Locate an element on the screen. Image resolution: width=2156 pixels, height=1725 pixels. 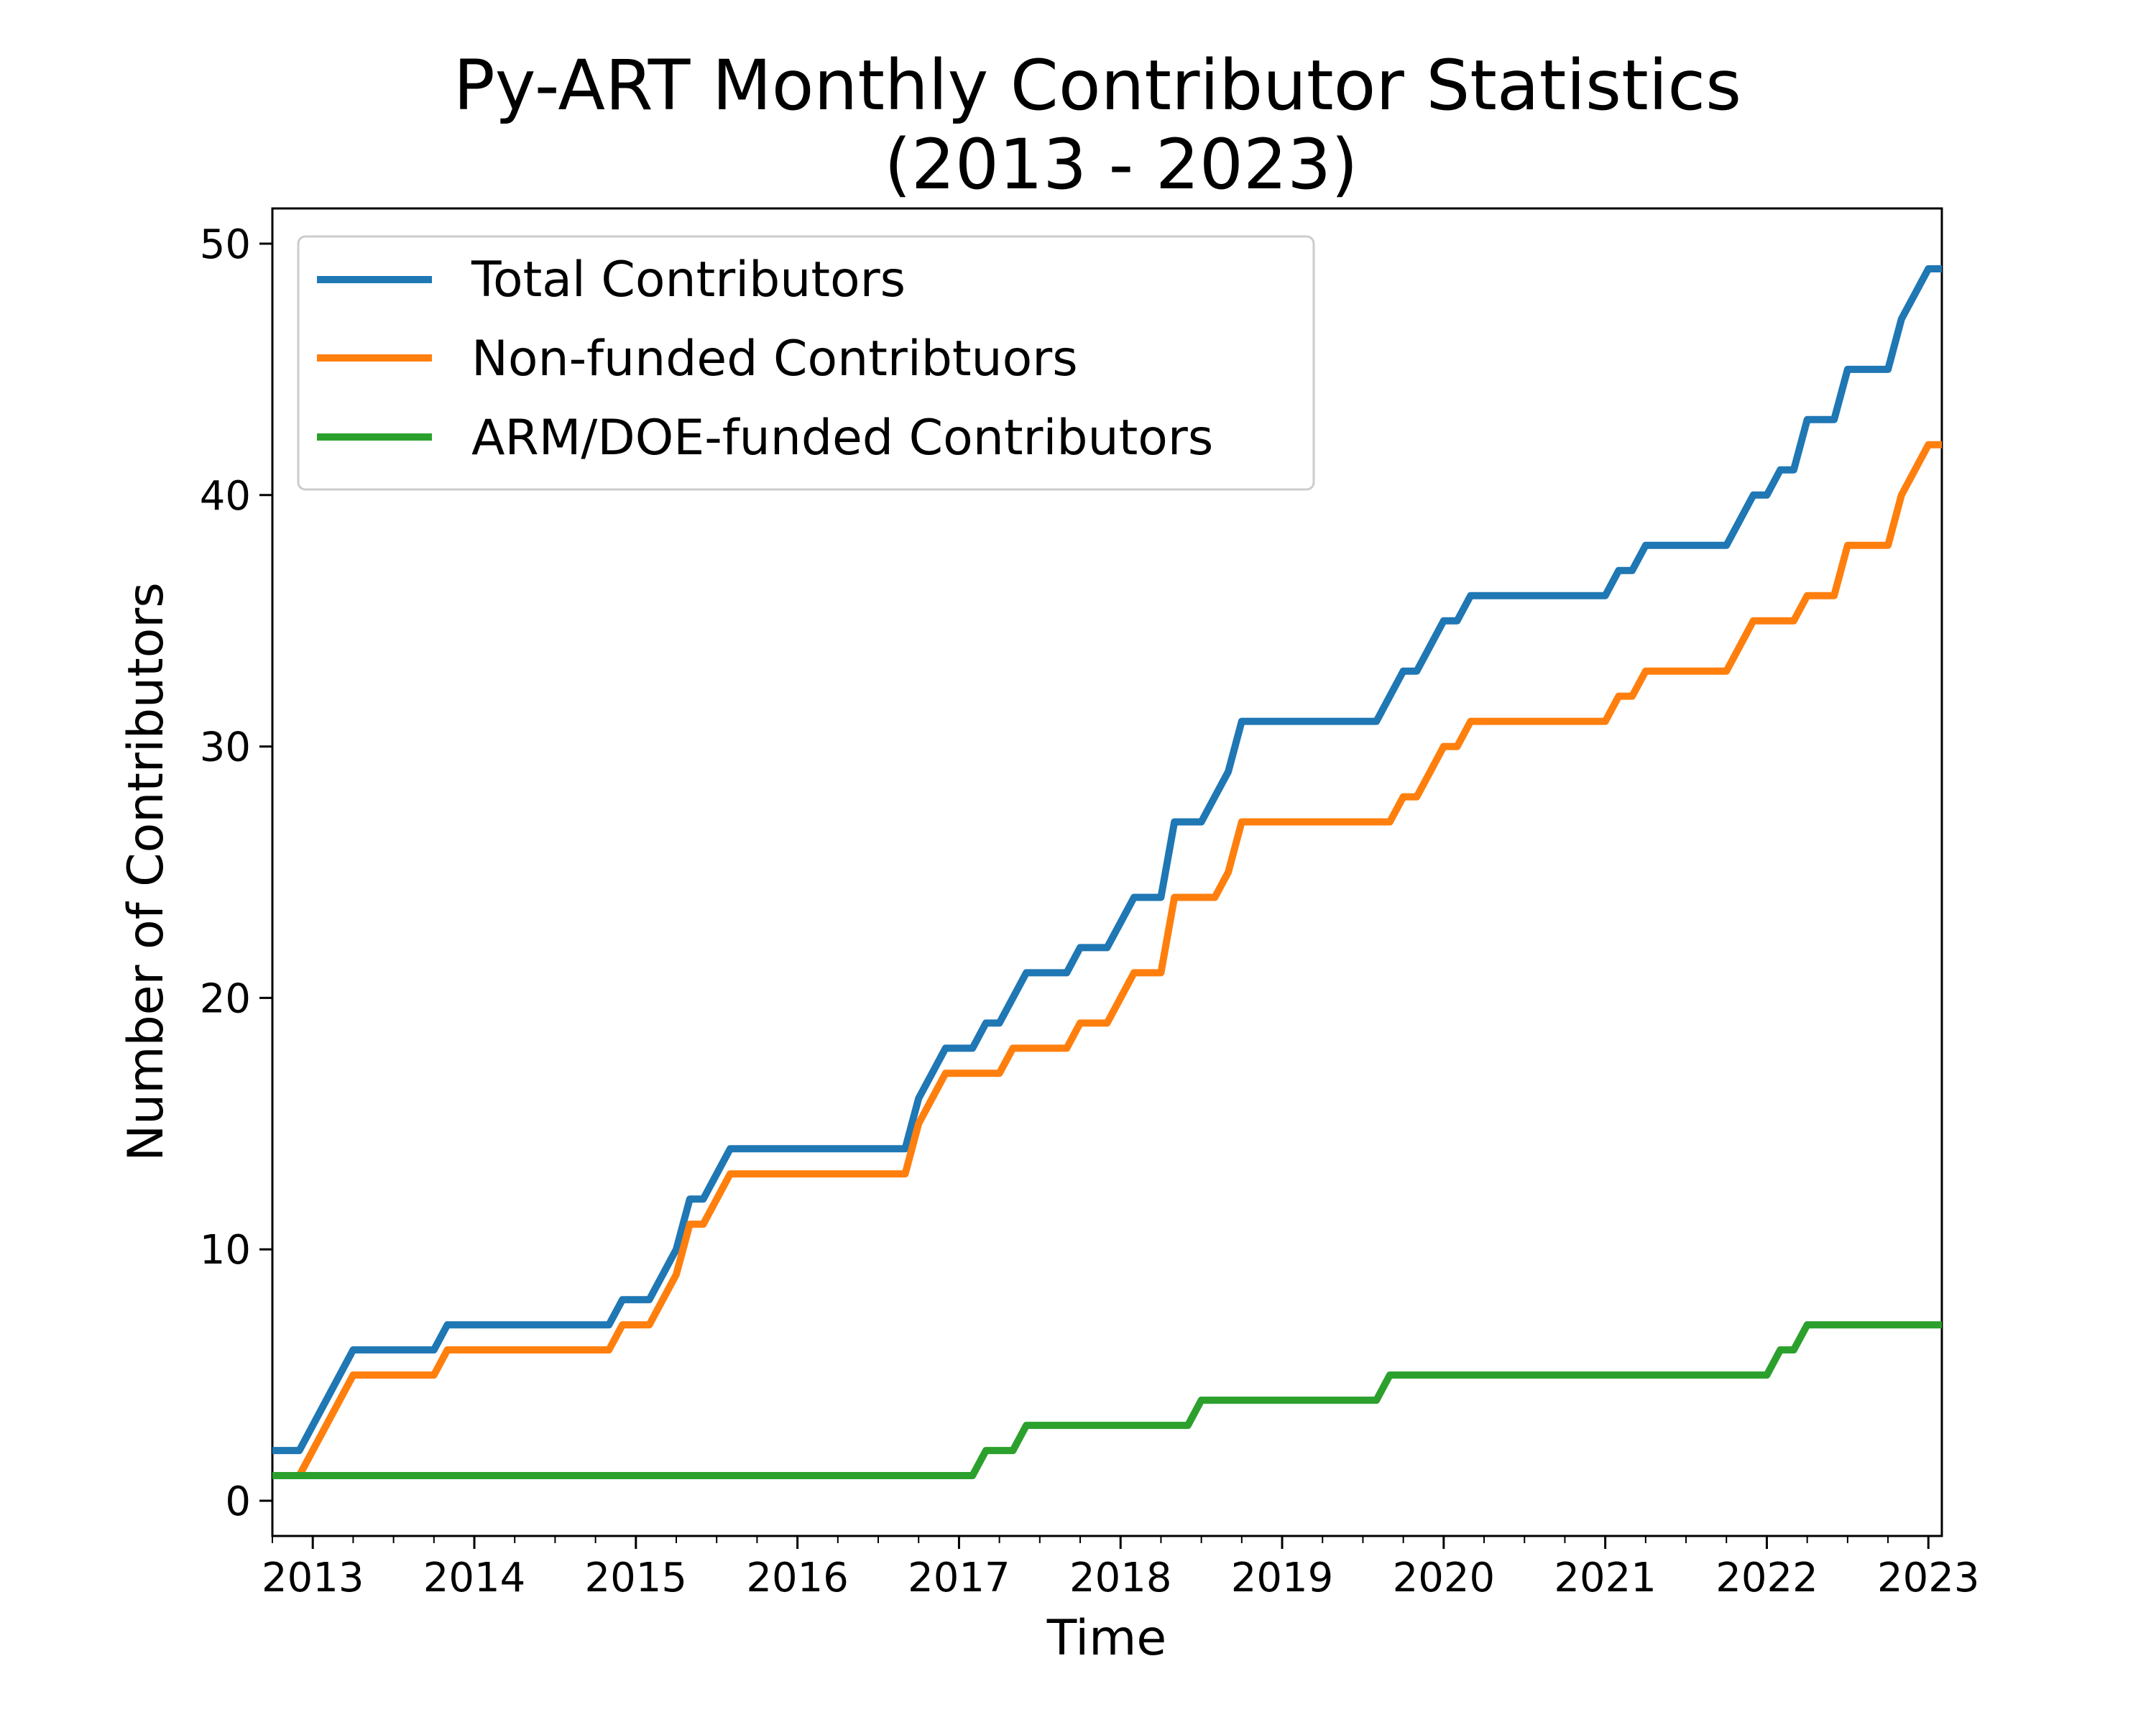
legend-label-arm-doe-funded: ARM/DOE-funded Contributors is located at coordinates (842, 438).